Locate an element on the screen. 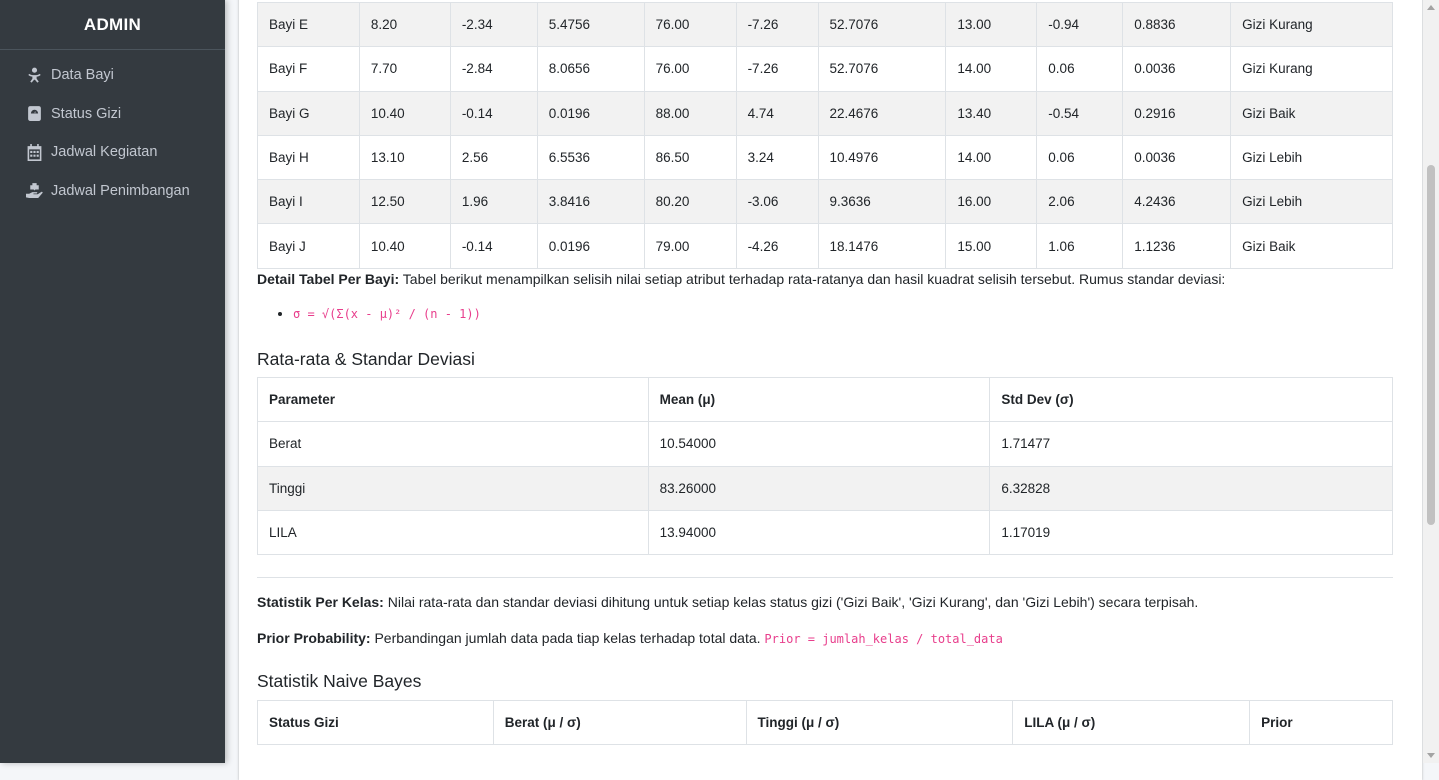  prior-formula: Prior = jumlah_kelas / total_data is located at coordinates (883, 639).